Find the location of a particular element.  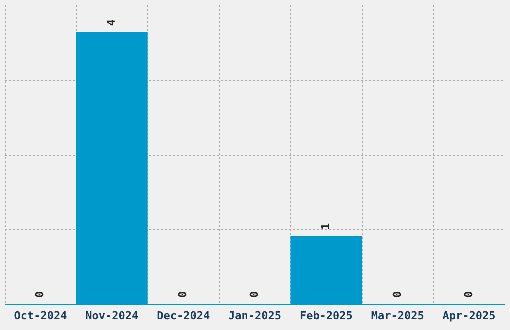

x-tick-label: Dec-2024 is located at coordinates (183, 316).